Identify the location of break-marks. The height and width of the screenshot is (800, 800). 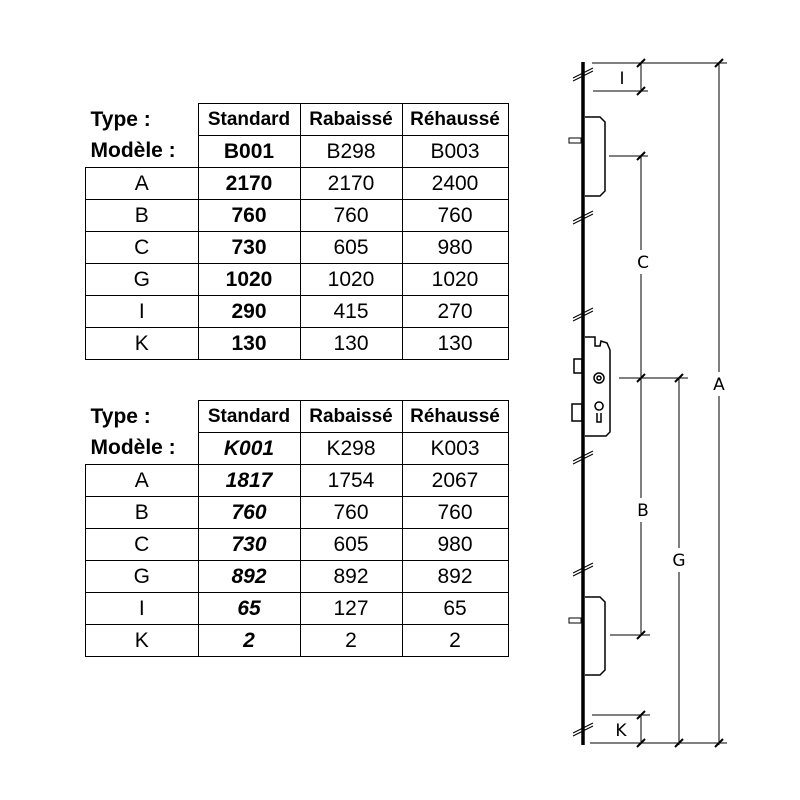
(583, 402).